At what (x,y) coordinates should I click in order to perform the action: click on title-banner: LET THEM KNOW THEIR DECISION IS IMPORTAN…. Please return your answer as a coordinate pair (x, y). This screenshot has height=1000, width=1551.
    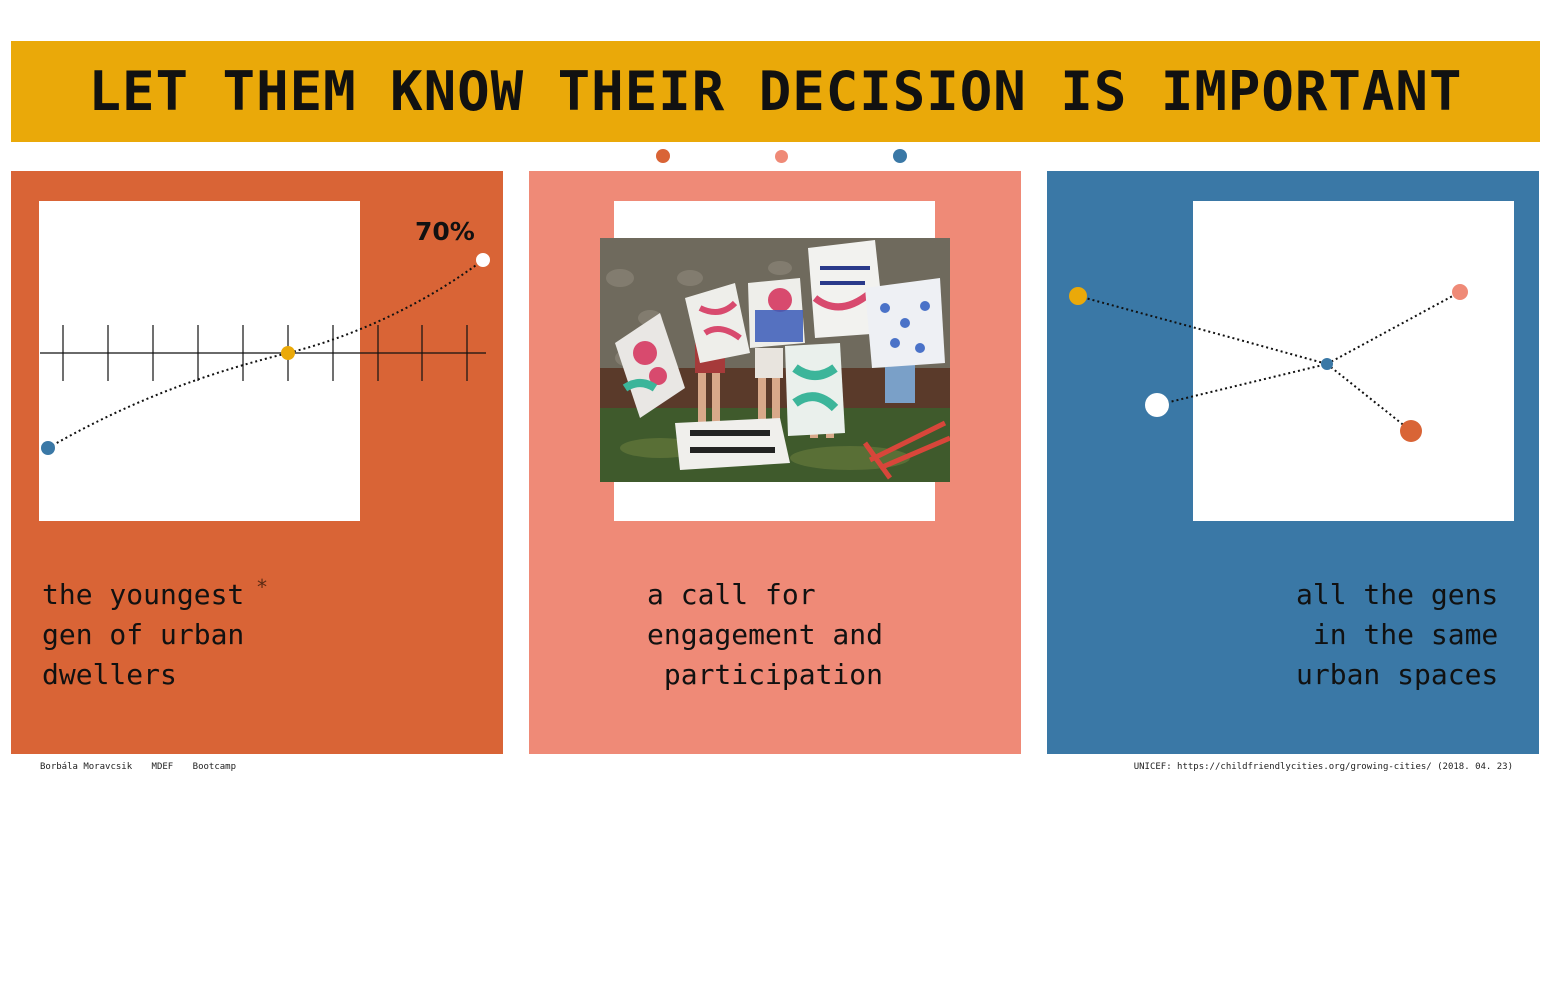
    Looking at the image, I should click on (775, 91).